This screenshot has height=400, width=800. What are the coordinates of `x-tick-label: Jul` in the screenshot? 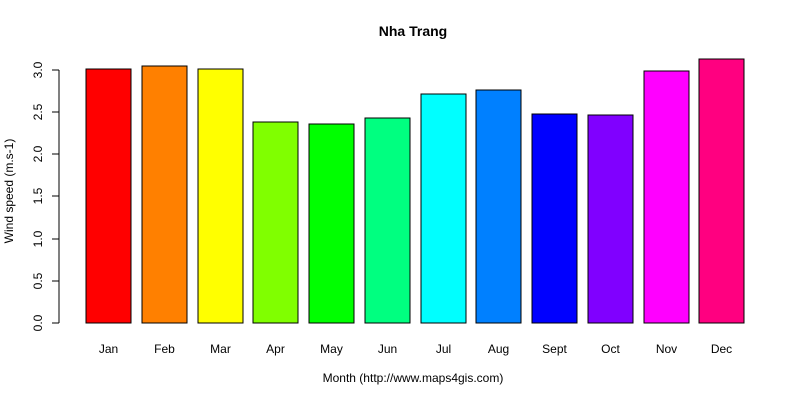 It's located at (443, 349).